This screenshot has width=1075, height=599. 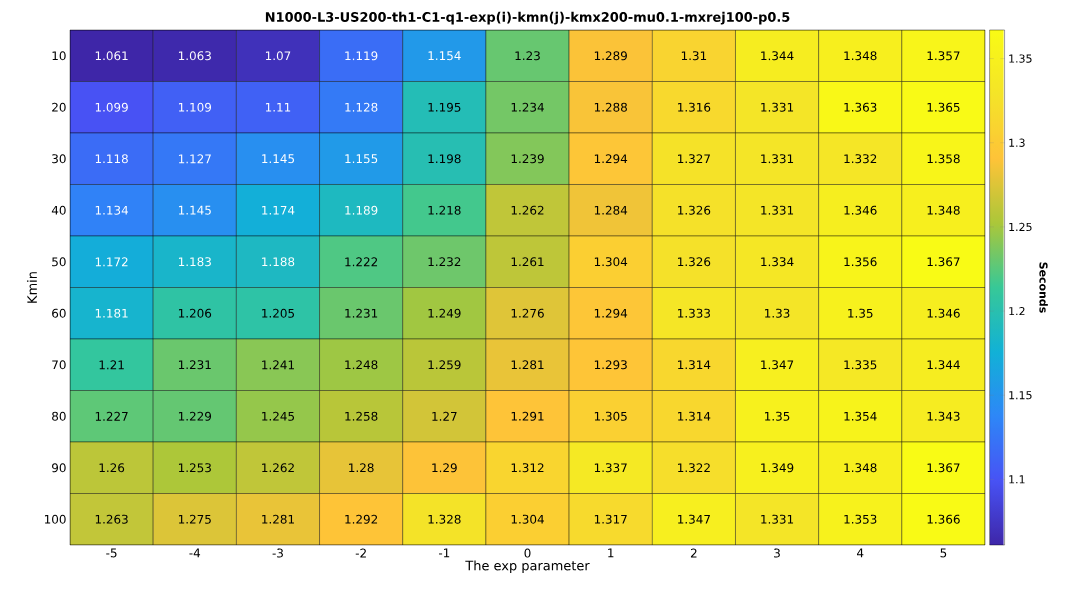 I want to click on data-label: 1.317, so click(x=610, y=519).